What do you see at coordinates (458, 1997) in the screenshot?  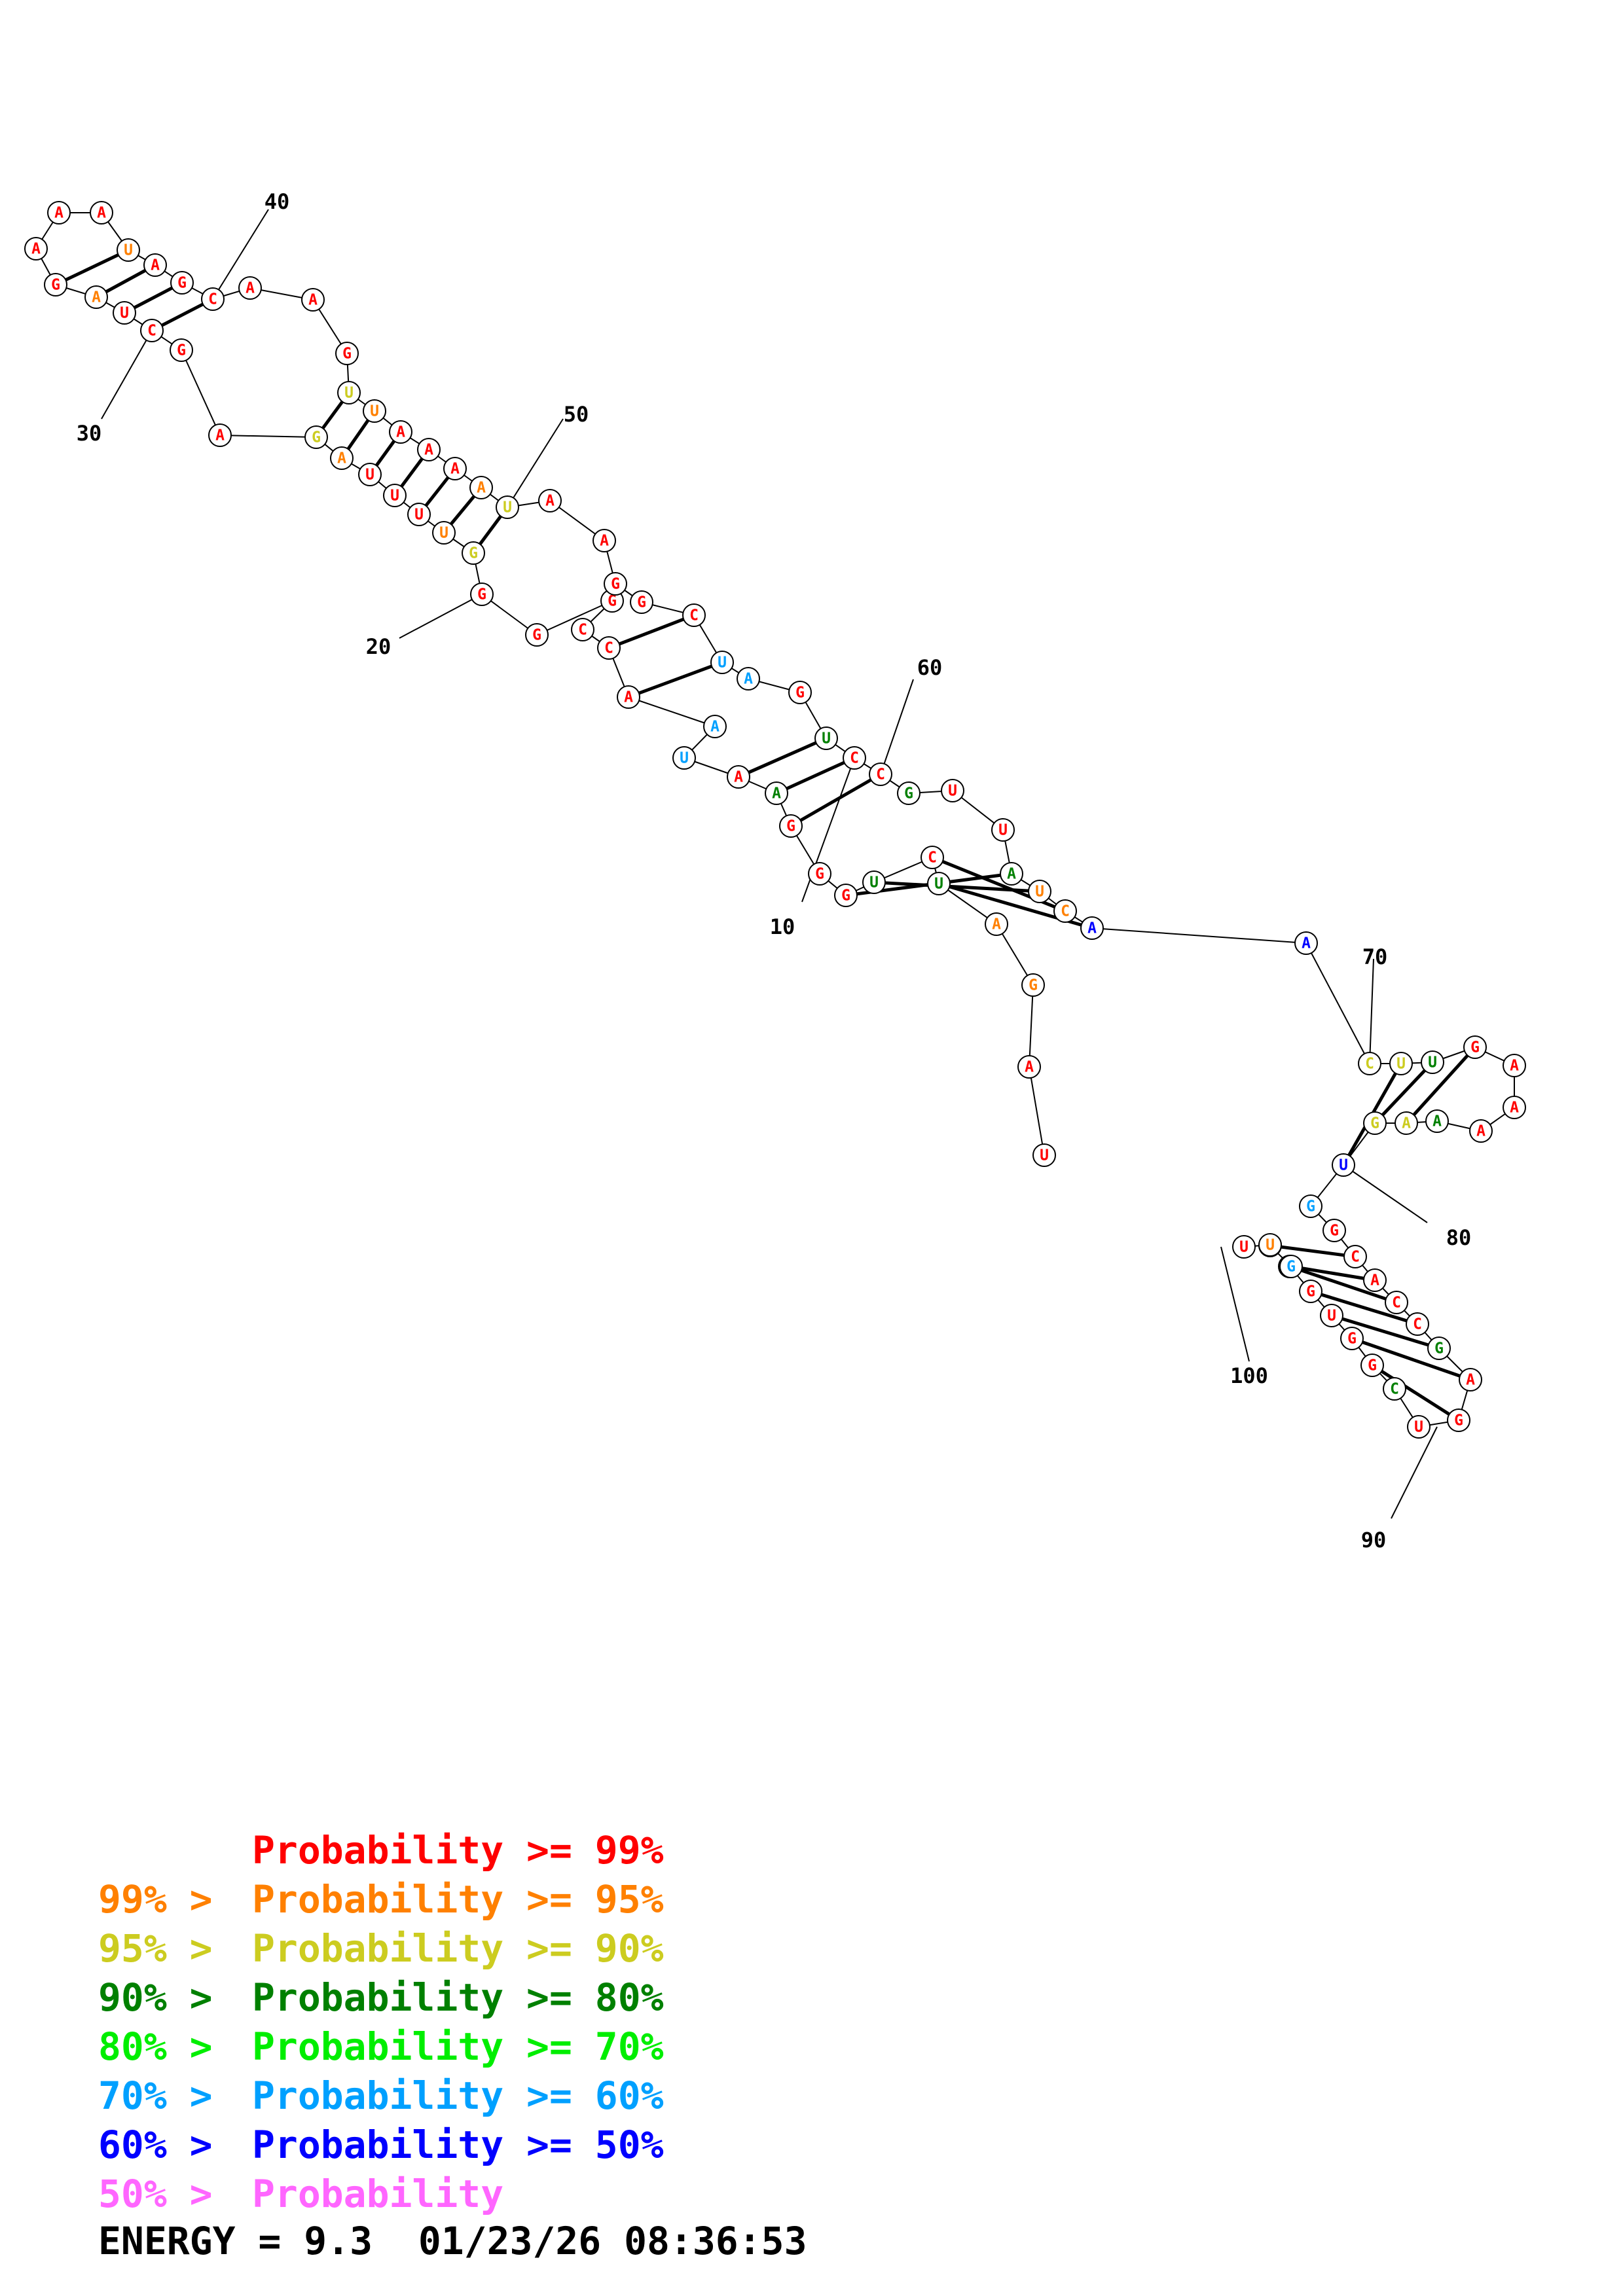 I see `legend-text: Probability >= 80%` at bounding box center [458, 1997].